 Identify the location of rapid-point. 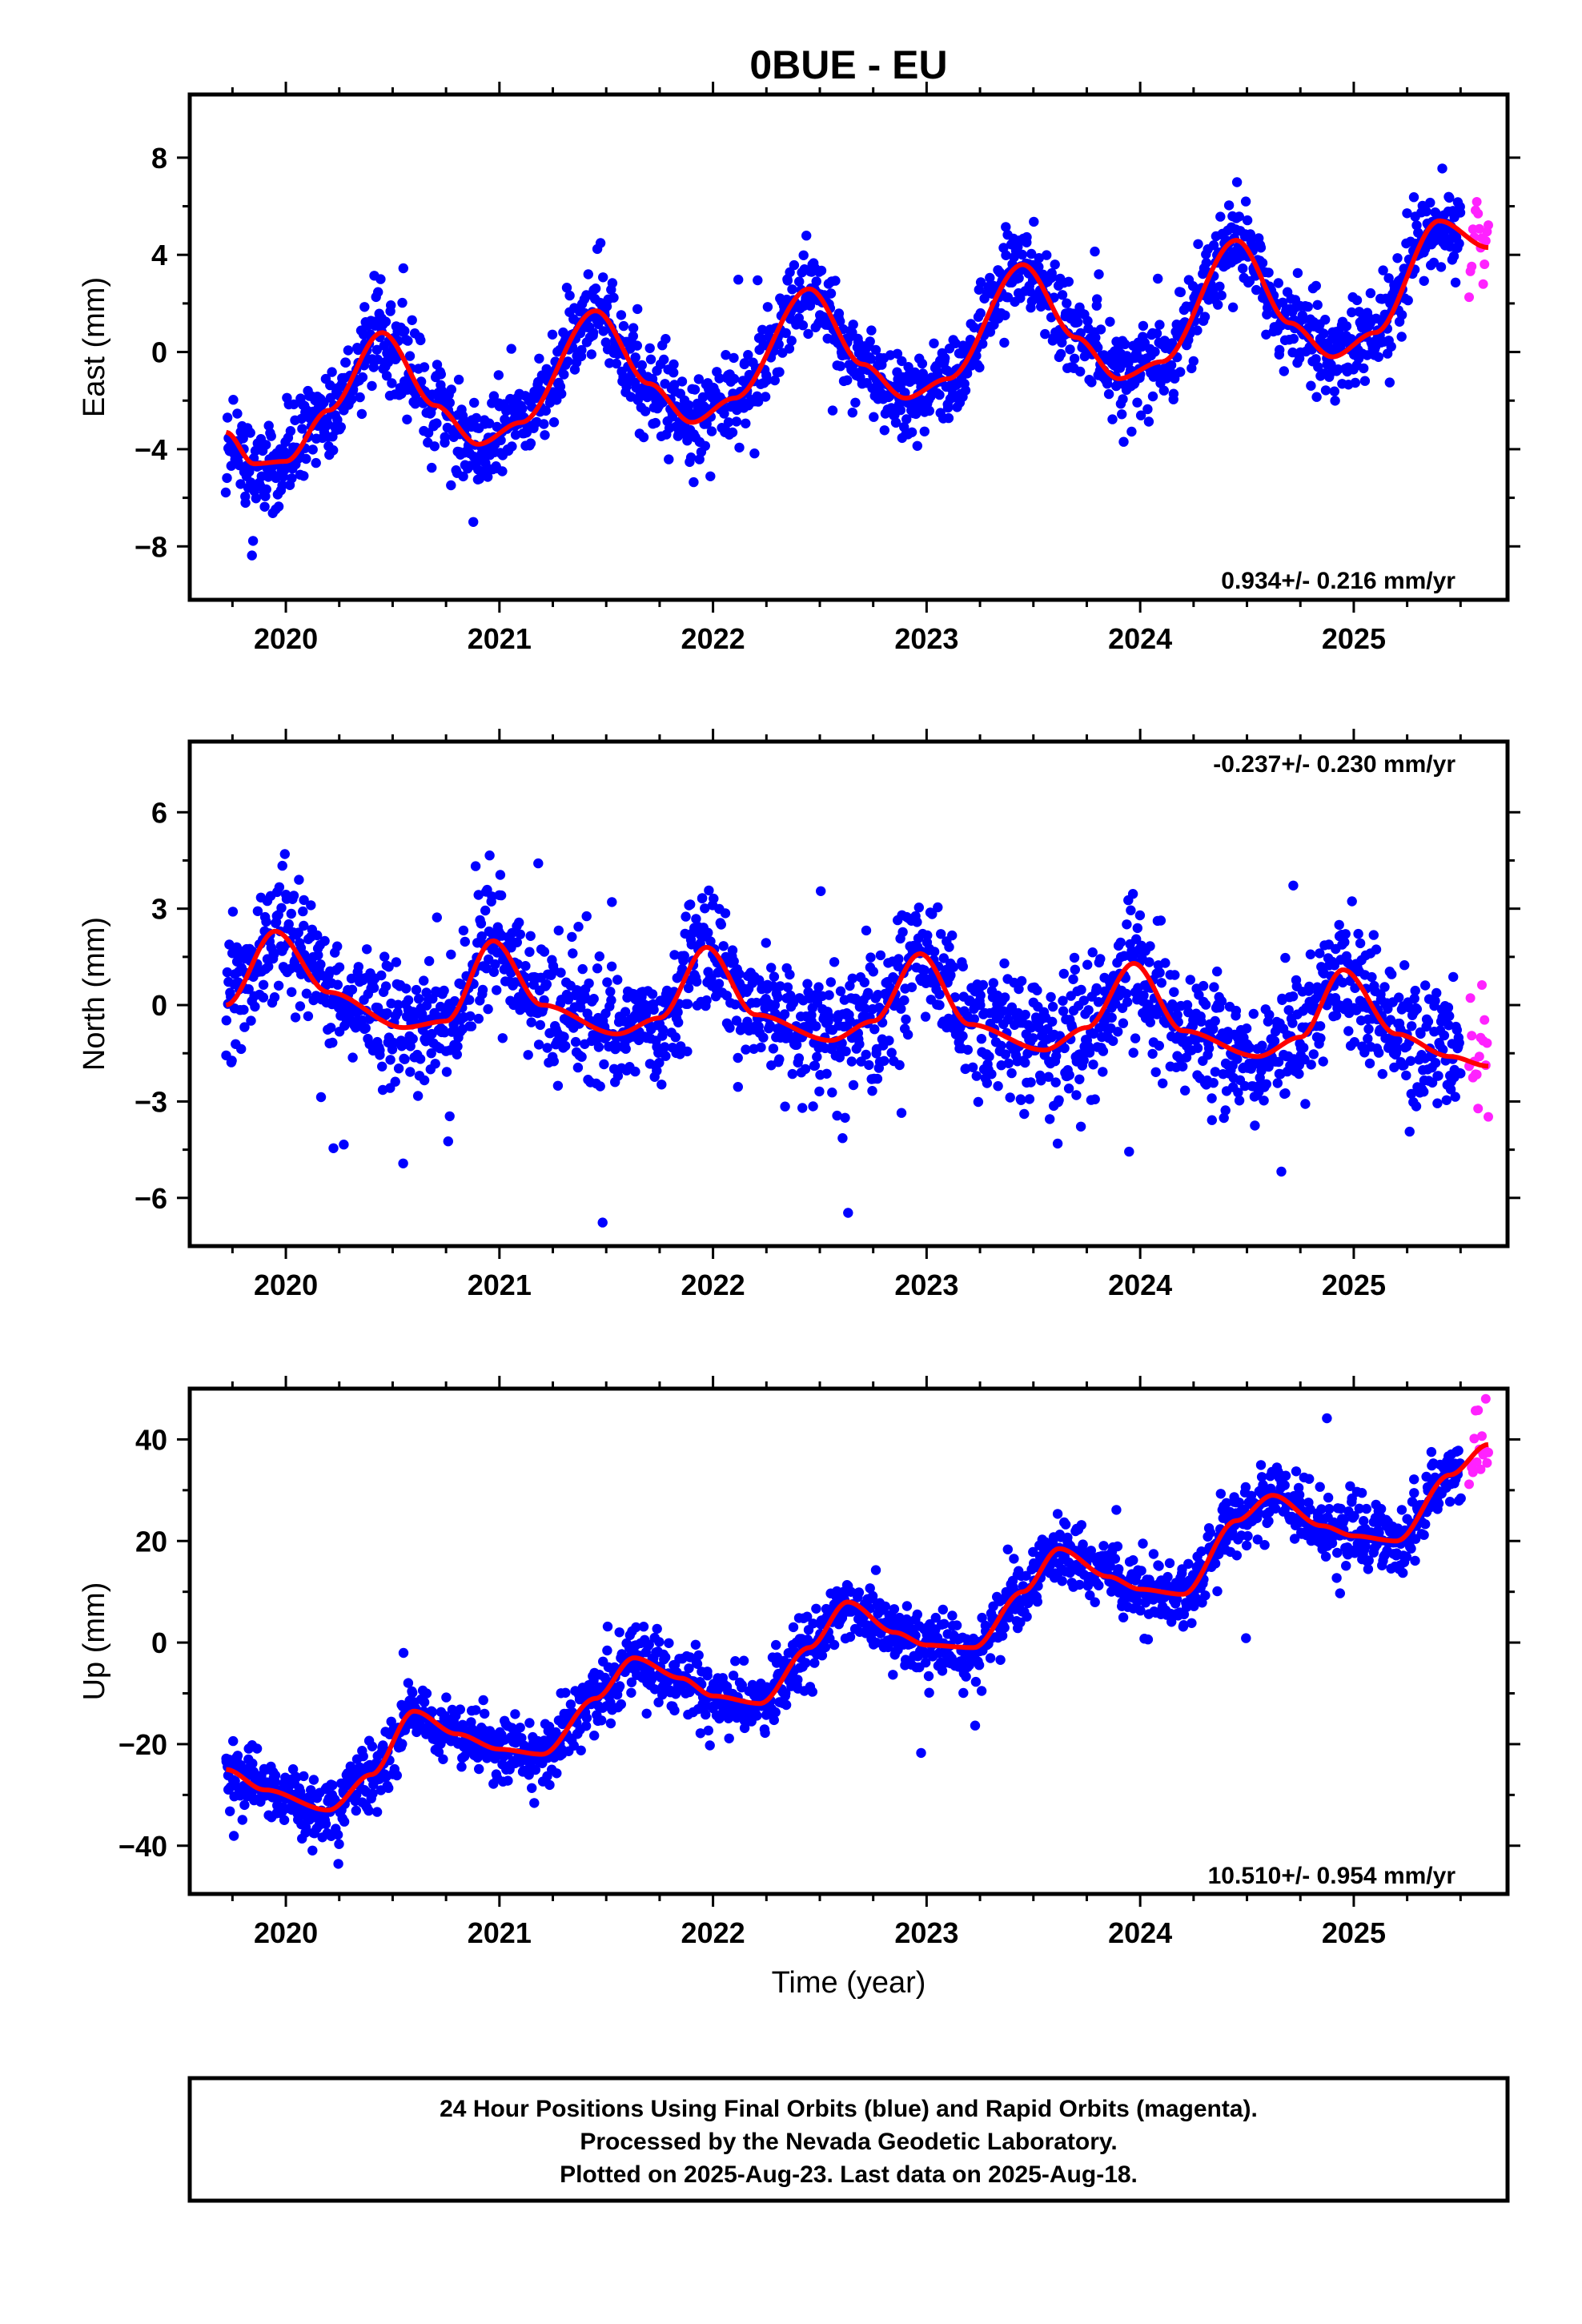
(1479, 1056).